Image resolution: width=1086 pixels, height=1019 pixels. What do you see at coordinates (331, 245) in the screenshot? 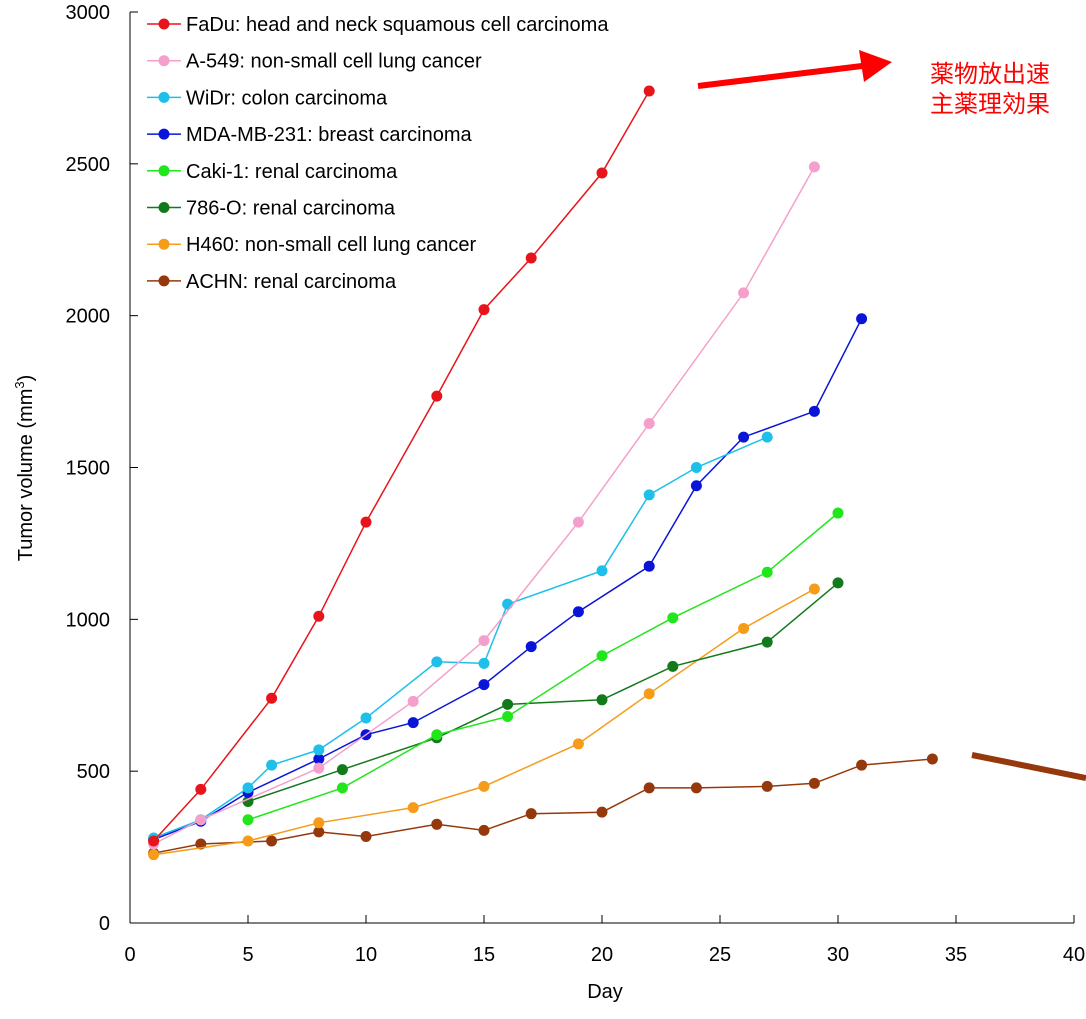
I see `legend-label: H460: non-small cell lung cancer` at bounding box center [331, 245].